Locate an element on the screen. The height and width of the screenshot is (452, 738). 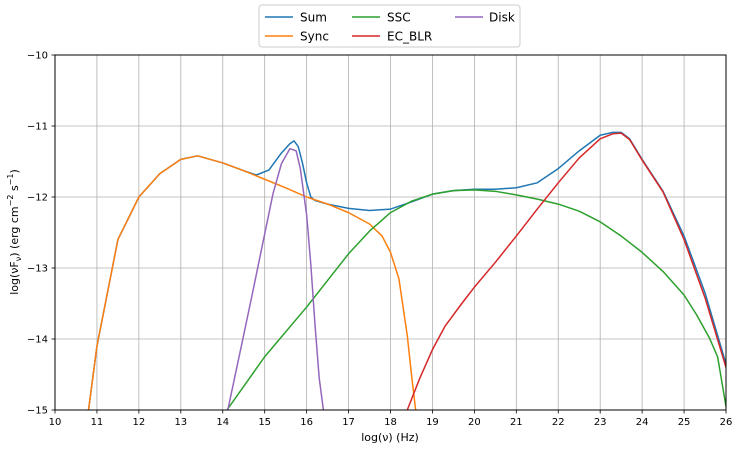
legend-label-sync: Sync is located at coordinates (314, 37).